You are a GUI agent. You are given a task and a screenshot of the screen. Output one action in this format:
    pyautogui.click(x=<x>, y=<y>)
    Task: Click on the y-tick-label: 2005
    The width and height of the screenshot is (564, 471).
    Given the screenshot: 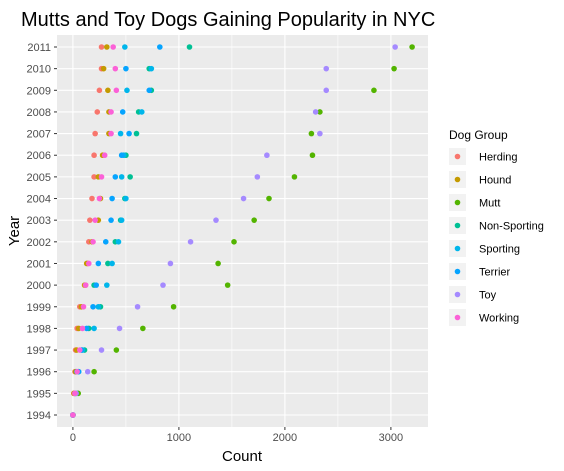 What is the action you would take?
    pyautogui.click(x=39, y=178)
    